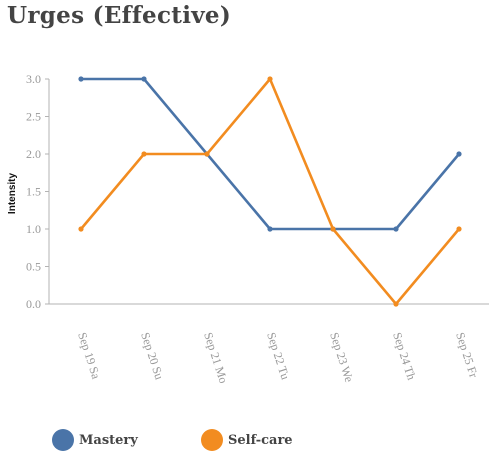 The image size is (495, 464). I want to click on y-tick-labels: 0.0 0.5 1.0 1.5 2.0 2.5 3.0, so click(37, 191).